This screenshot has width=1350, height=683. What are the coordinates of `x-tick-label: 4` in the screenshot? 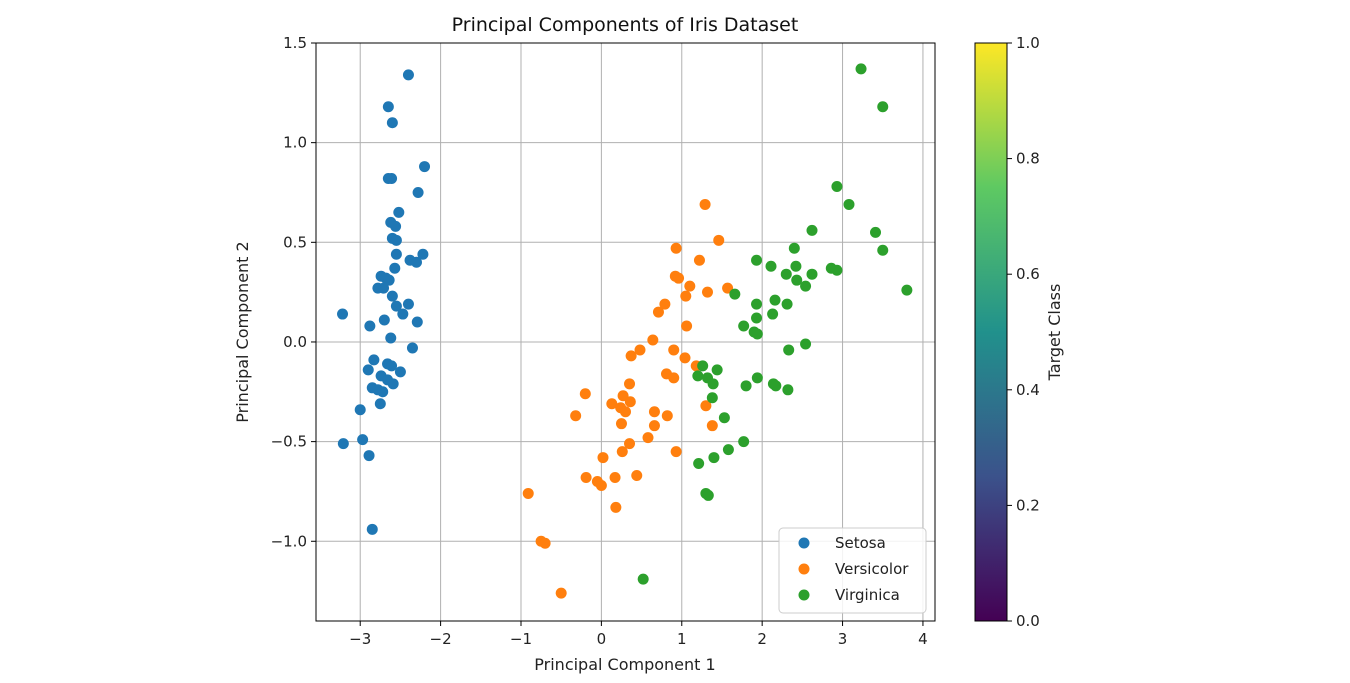 It's located at (923, 639).